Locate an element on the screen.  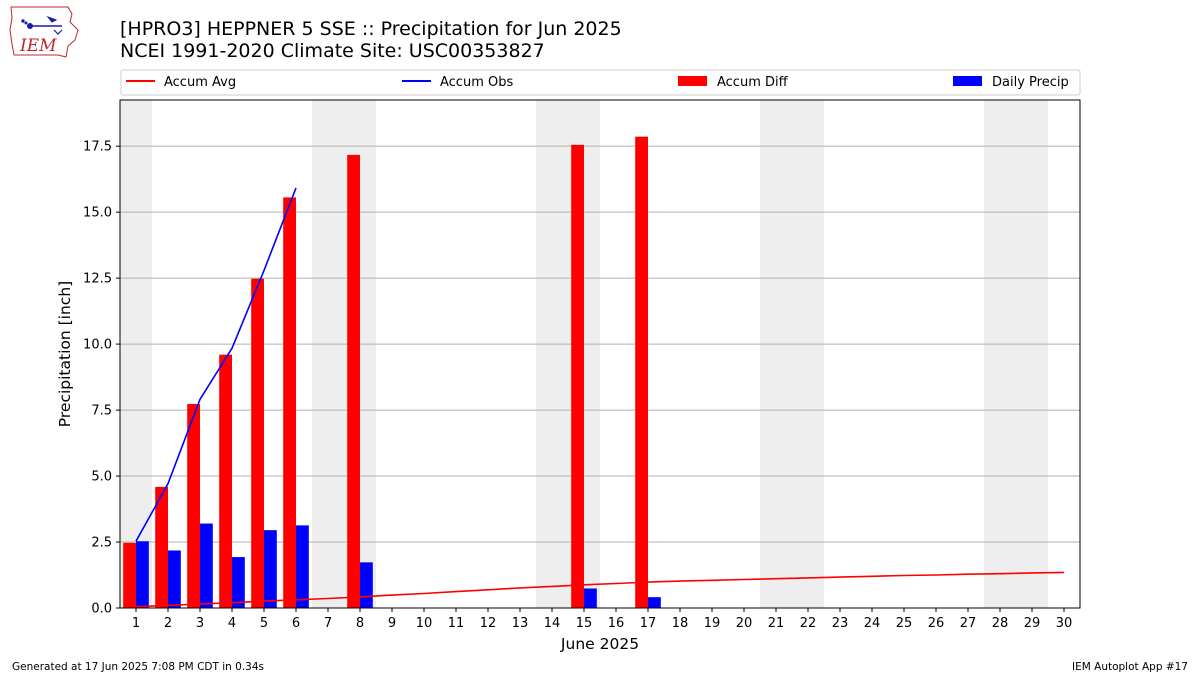
x-tick-label: 1 is located at coordinates (136, 623).